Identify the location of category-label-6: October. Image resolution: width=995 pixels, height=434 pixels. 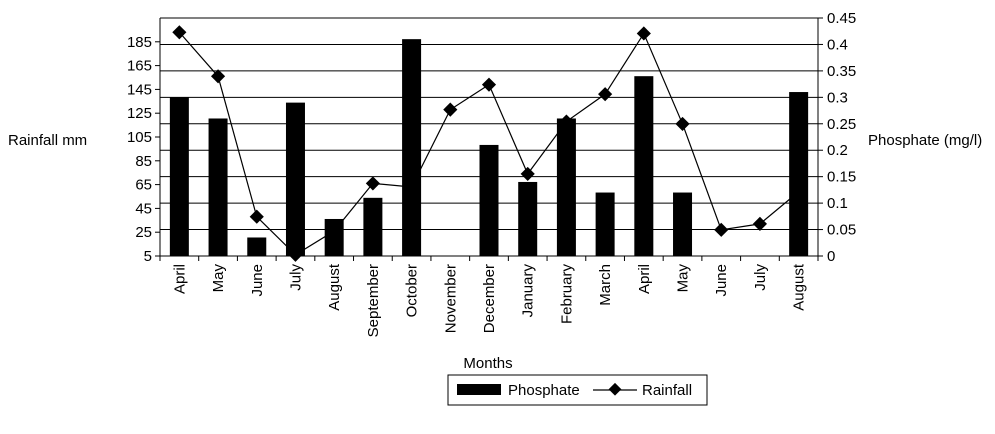
(412, 290).